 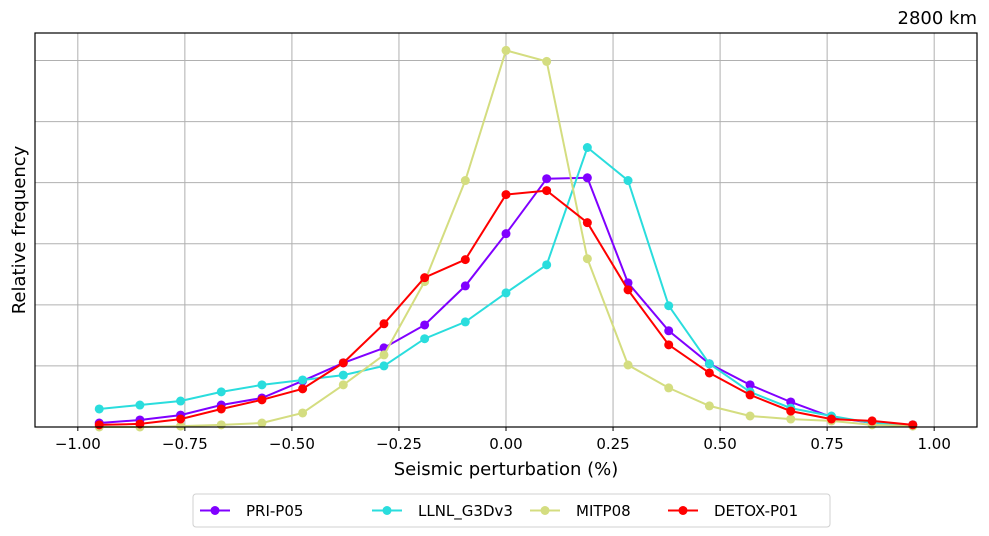 What do you see at coordinates (78, 444) in the screenshot?
I see `x-tick-label: −1.00` at bounding box center [78, 444].